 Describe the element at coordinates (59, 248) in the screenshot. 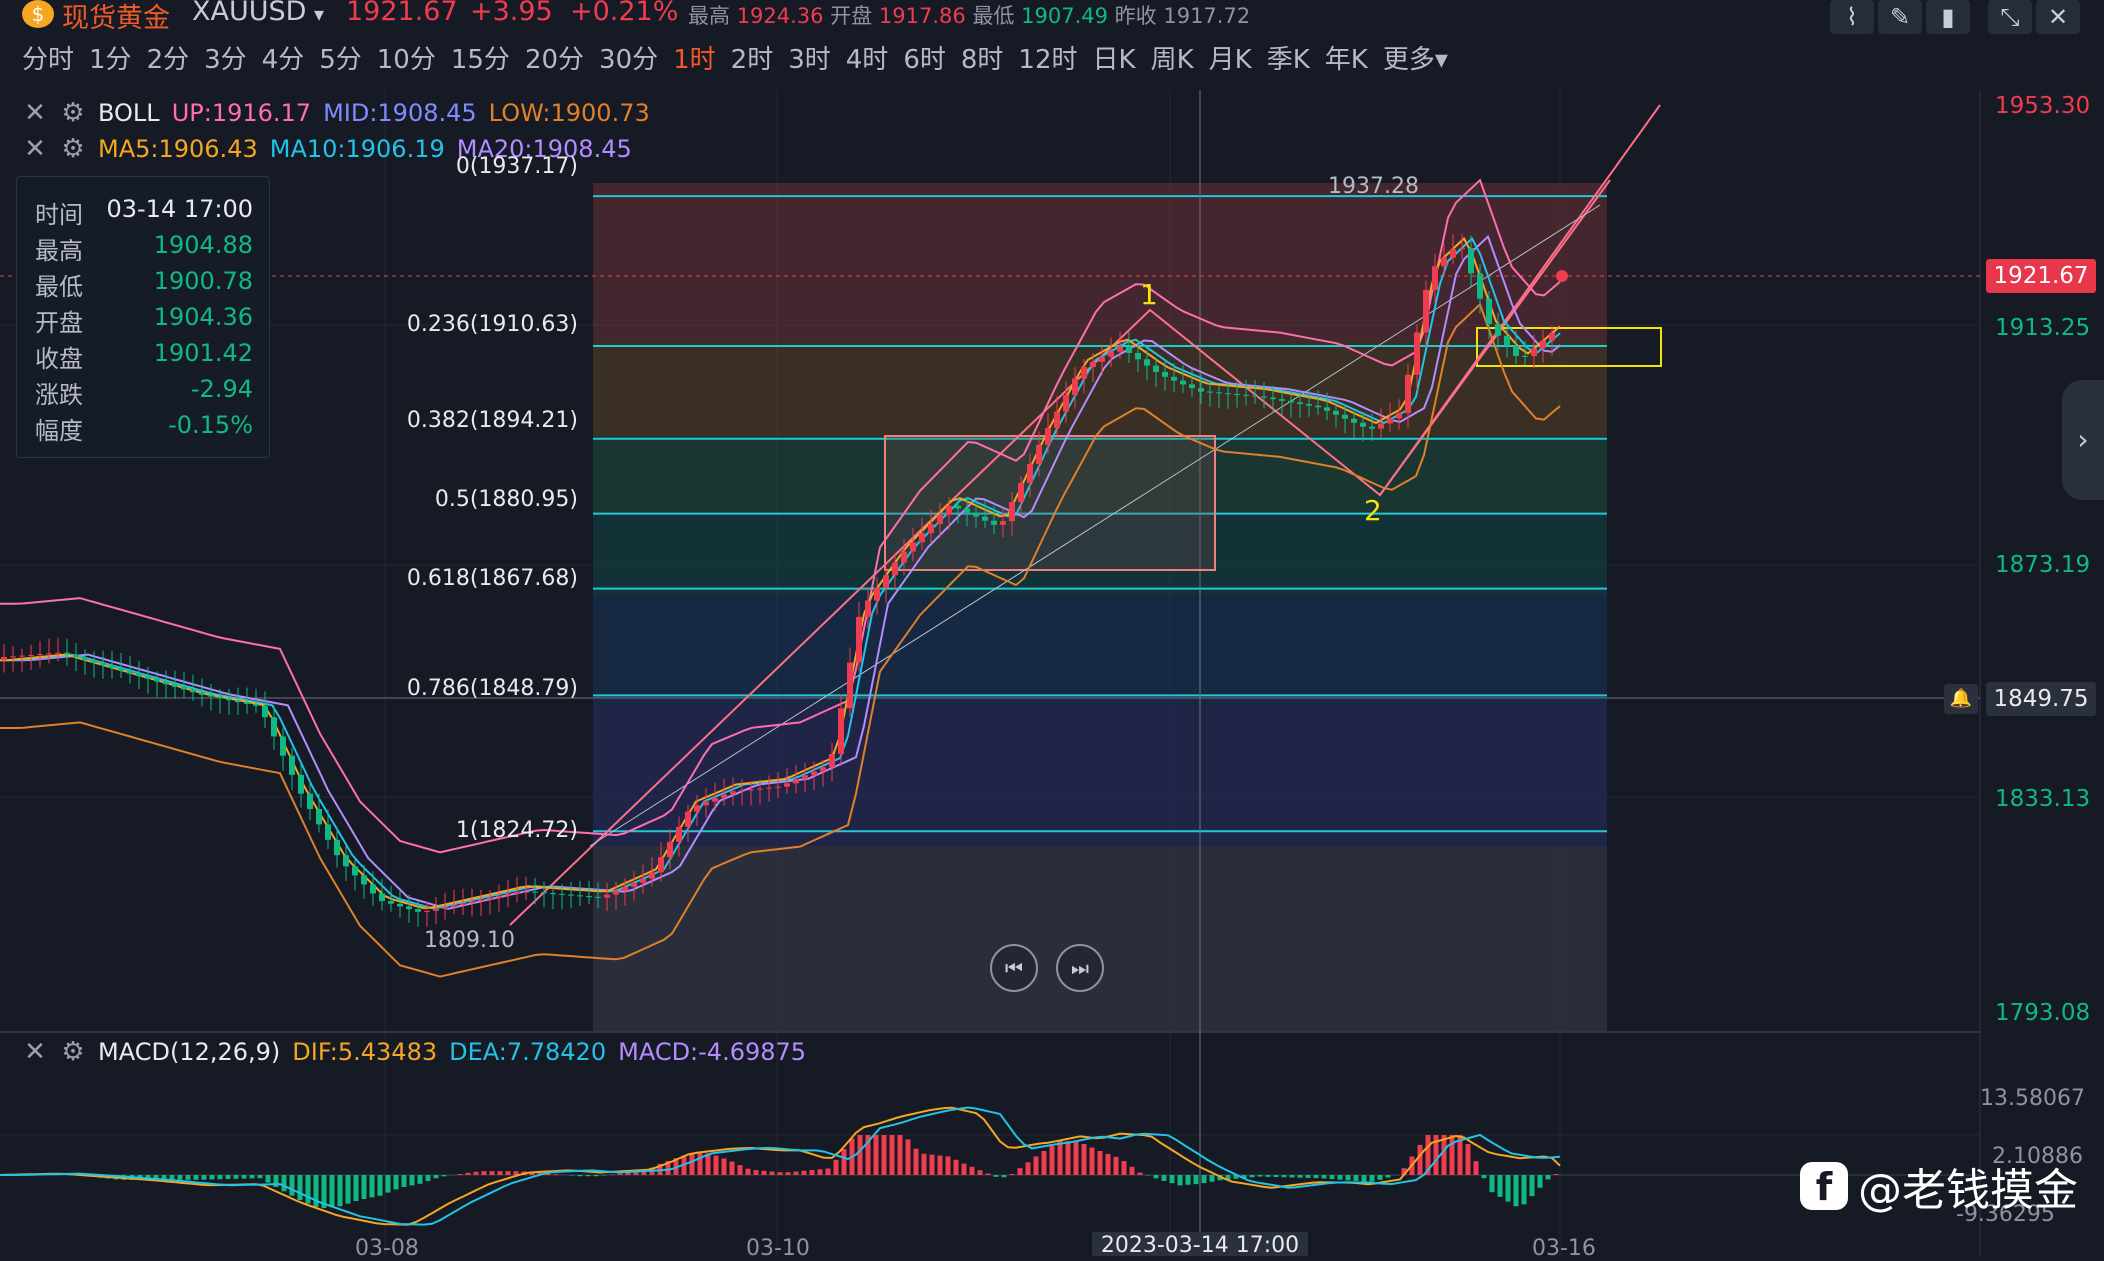

I see `high-label: 最高` at that location.